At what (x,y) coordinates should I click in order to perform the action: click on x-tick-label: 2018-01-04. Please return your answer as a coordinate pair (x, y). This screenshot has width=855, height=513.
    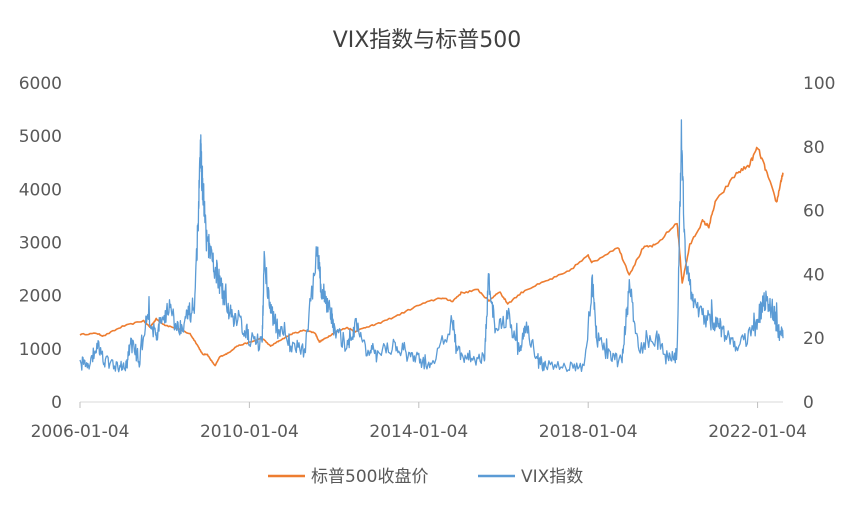
    Looking at the image, I should click on (588, 432).